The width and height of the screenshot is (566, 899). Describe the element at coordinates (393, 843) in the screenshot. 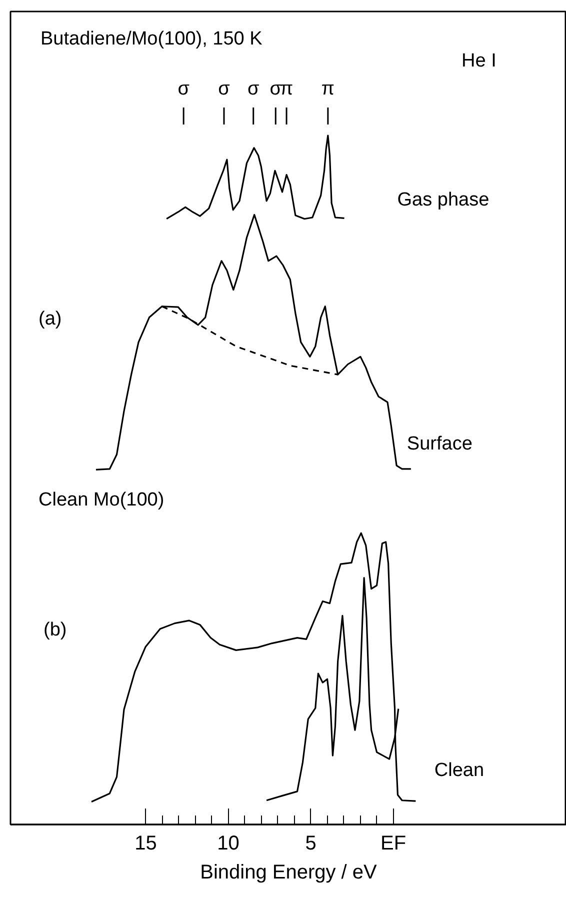

I see `x-tick-label: EF` at that location.